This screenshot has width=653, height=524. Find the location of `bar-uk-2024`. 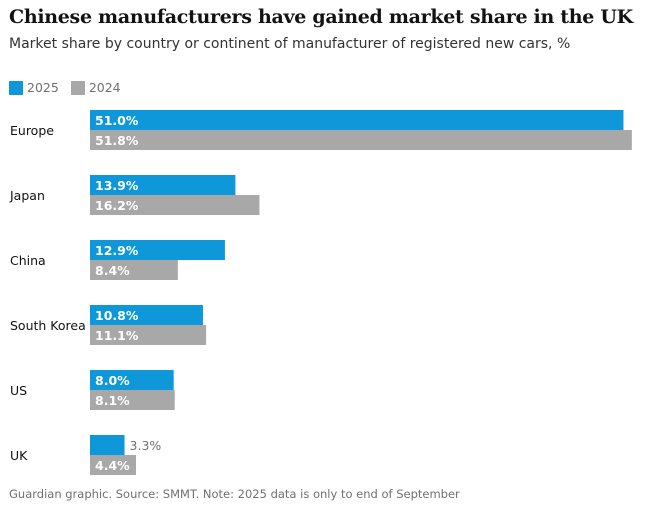

bar-uk-2024 is located at coordinates (113, 465).